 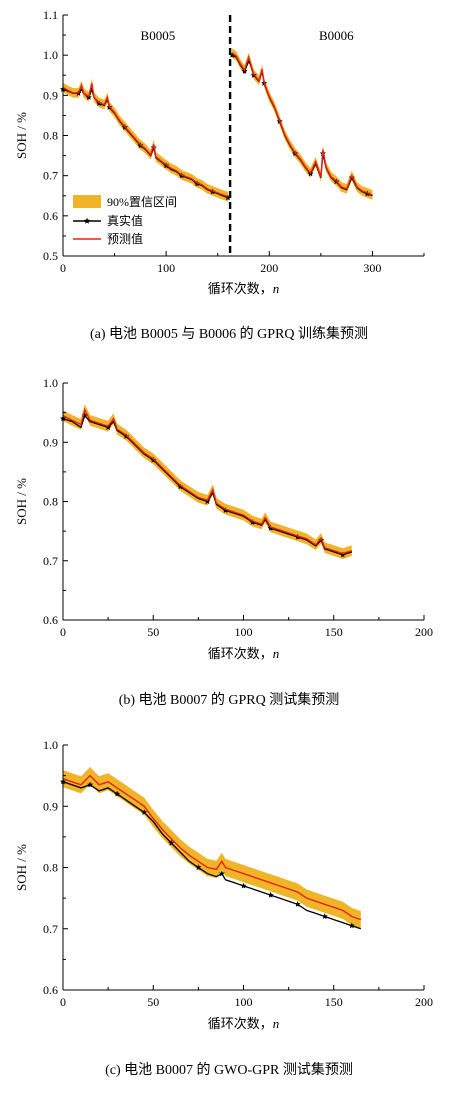 What do you see at coordinates (142, 202) in the screenshot?
I see `legend-label-band: 90%置信区间` at bounding box center [142, 202].